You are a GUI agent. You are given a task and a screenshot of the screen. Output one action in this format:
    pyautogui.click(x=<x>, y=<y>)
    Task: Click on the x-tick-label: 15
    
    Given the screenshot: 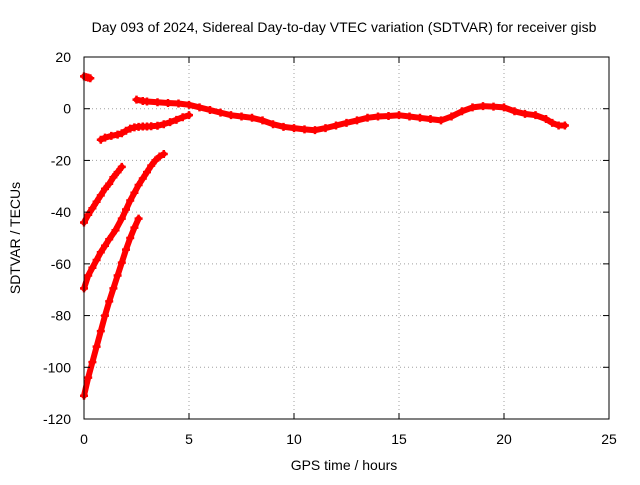 What is the action you would take?
    pyautogui.click(x=399, y=439)
    